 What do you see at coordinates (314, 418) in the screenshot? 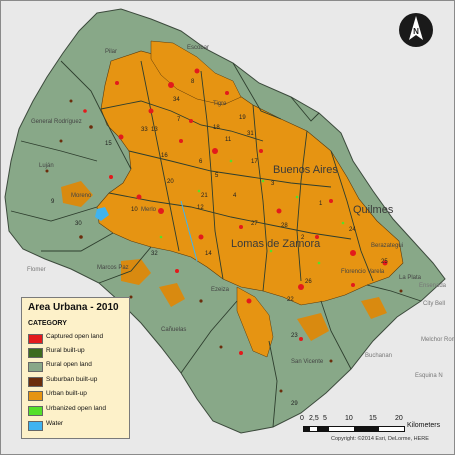
I see `scale-tick-label: 2,5` at bounding box center [314, 418].